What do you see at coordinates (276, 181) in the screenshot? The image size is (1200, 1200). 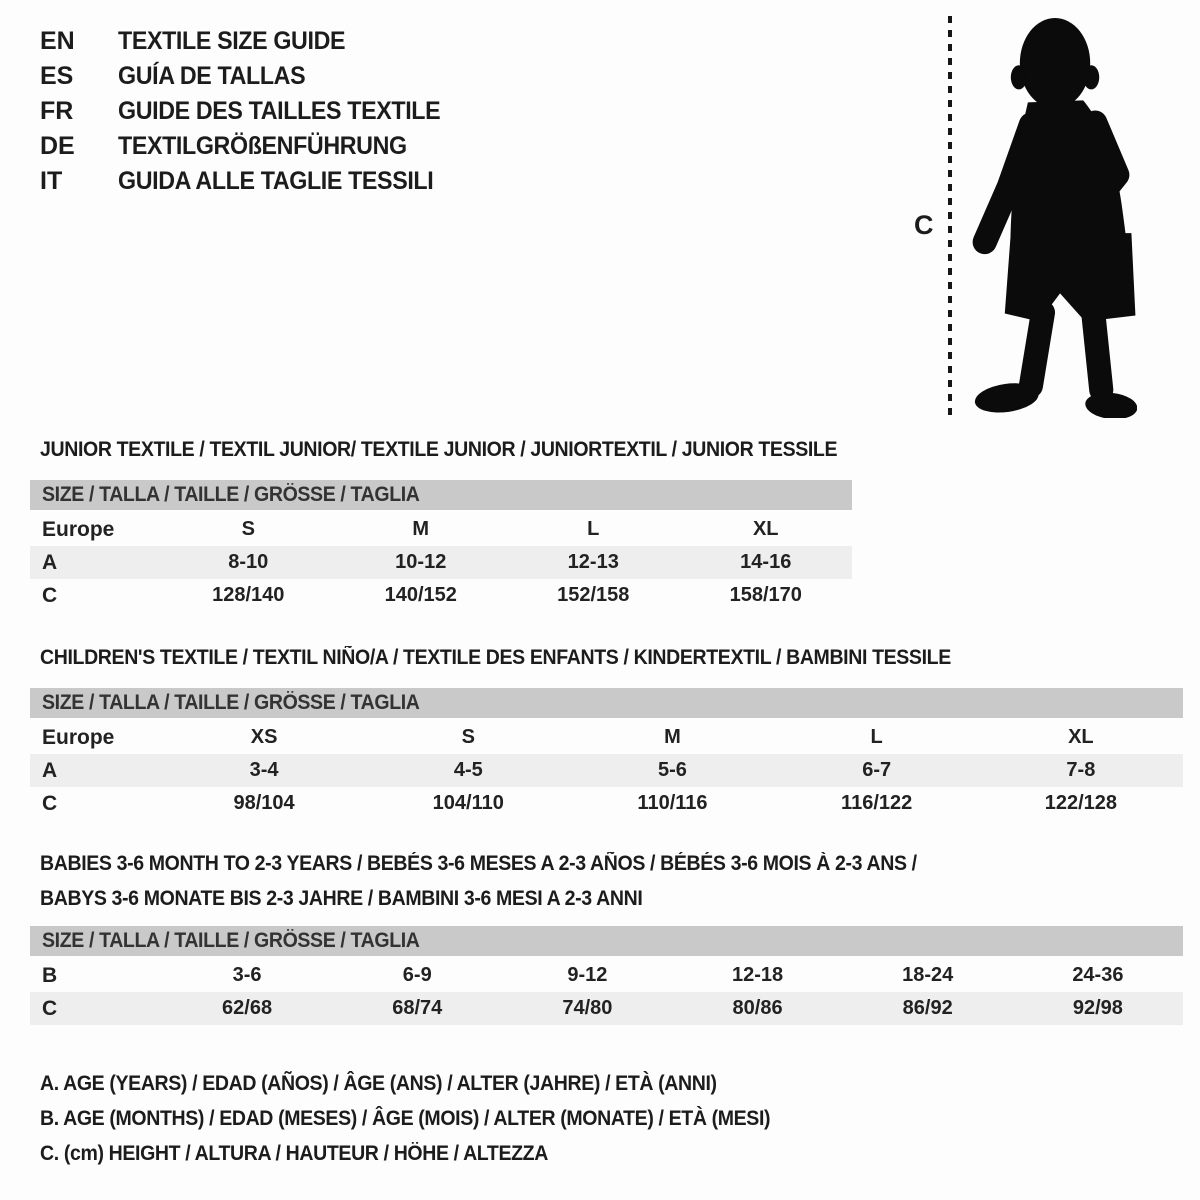 I see `guide-title: GUIDA ALLE TAGLIE TESSILI` at bounding box center [276, 181].